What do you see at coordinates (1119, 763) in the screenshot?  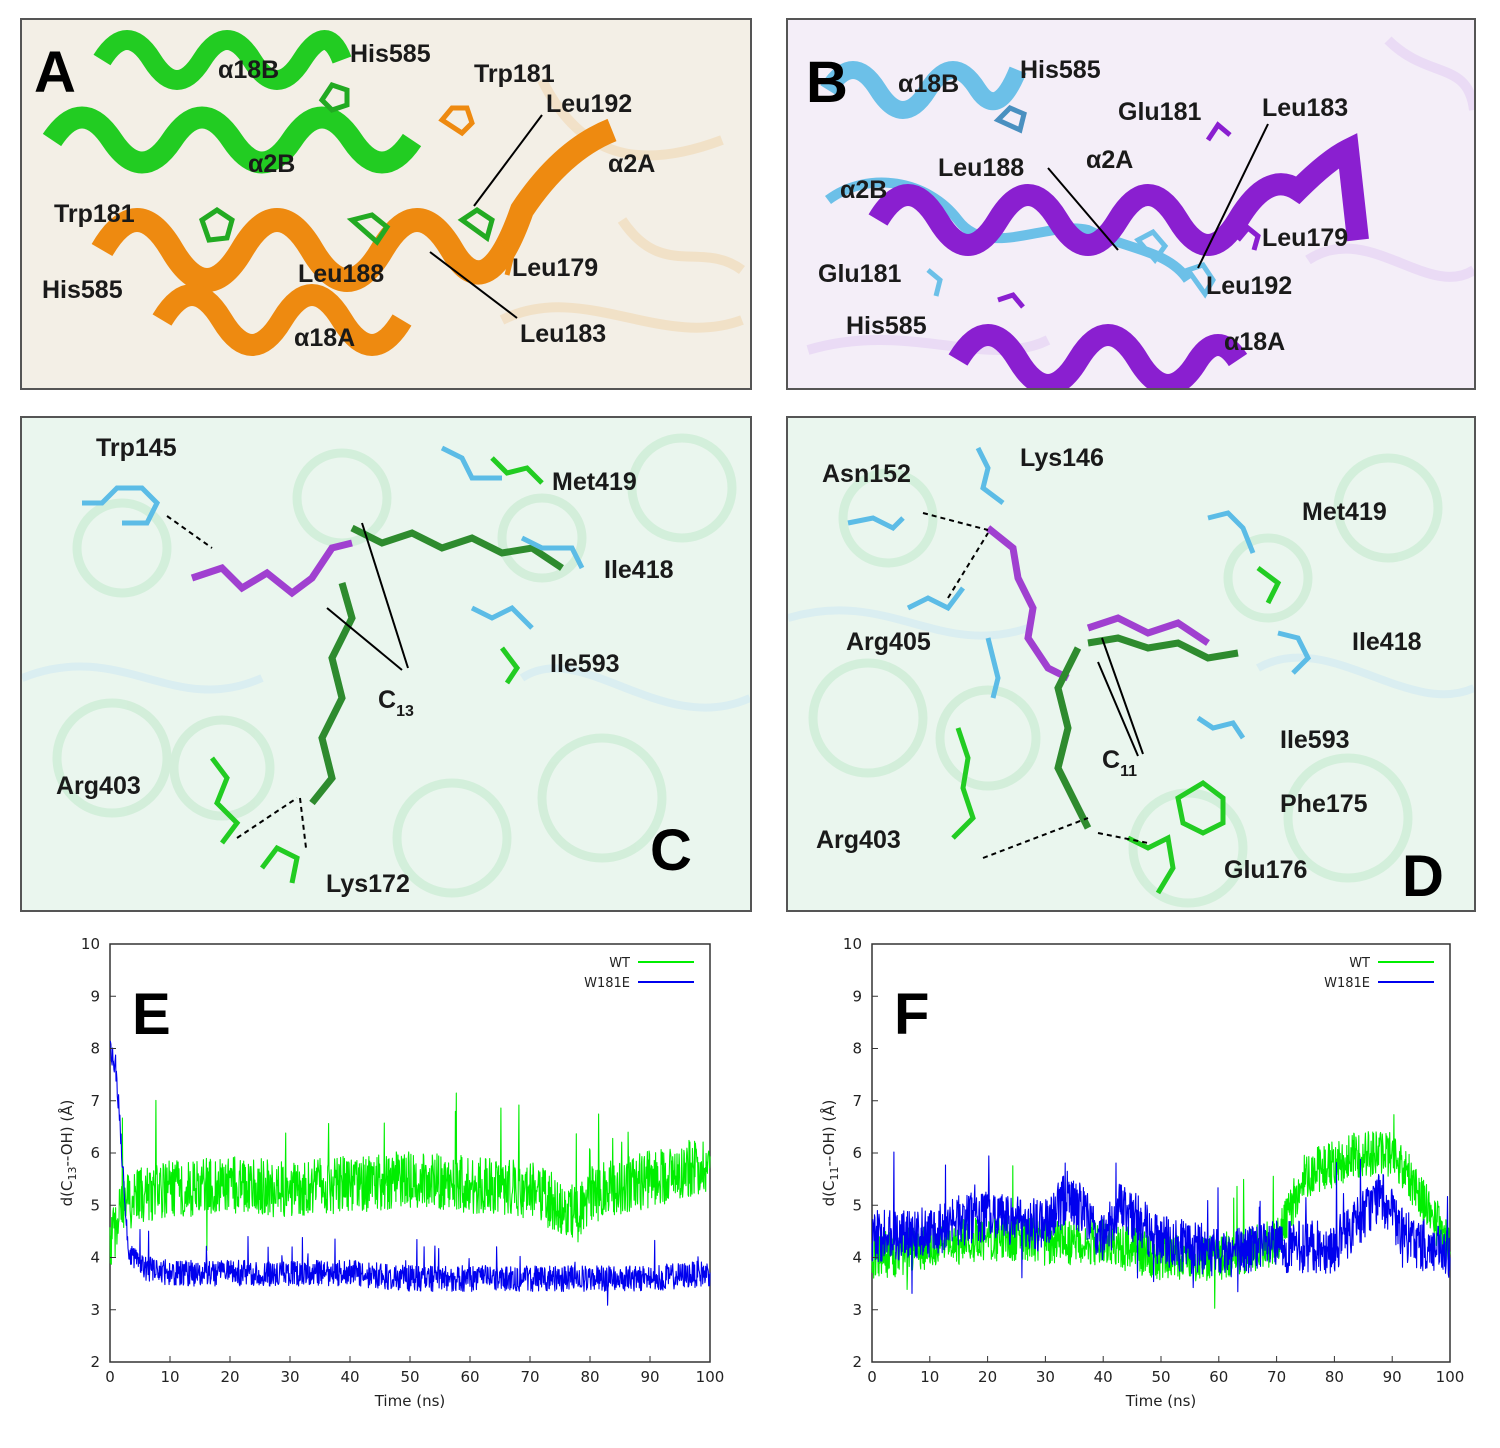 I see `label-c11-carbon: C11` at bounding box center [1119, 763].